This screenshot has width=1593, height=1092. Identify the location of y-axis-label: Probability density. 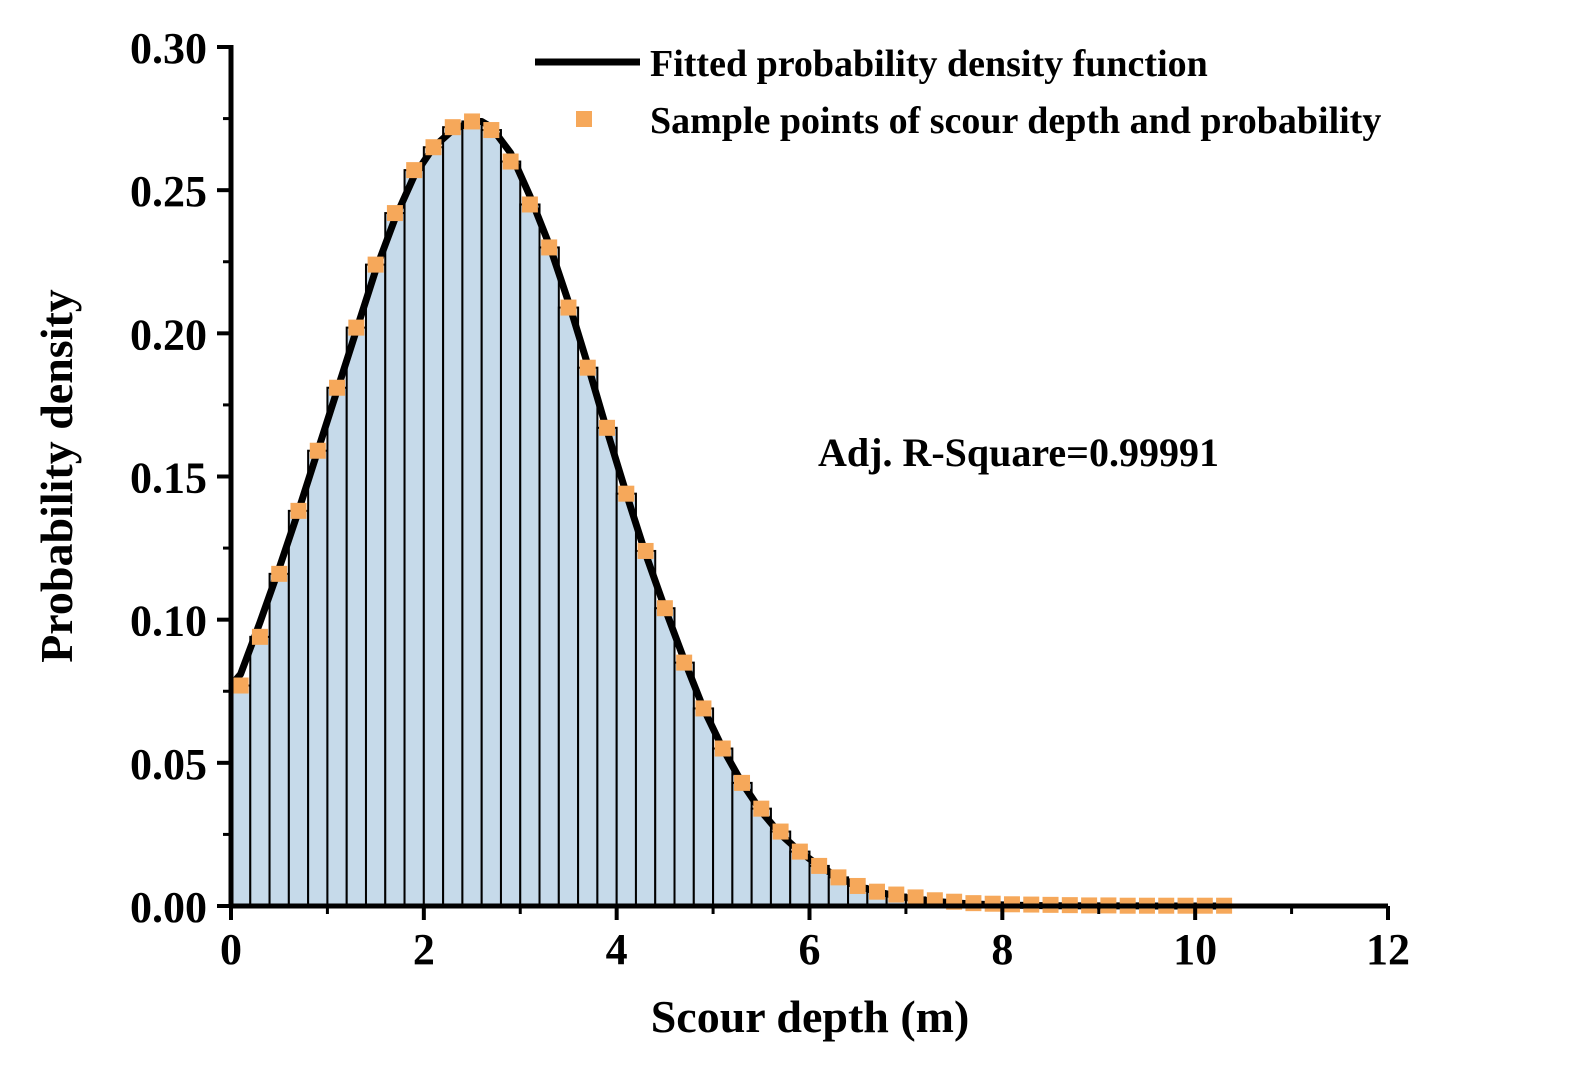
(56, 476).